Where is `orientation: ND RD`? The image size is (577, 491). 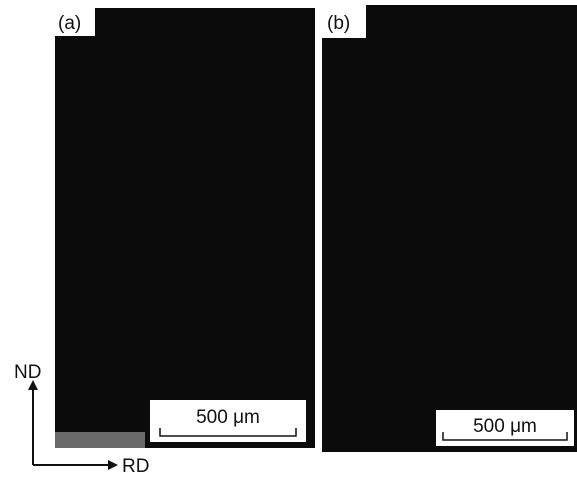 orientation: ND RD is located at coordinates (81, 419).